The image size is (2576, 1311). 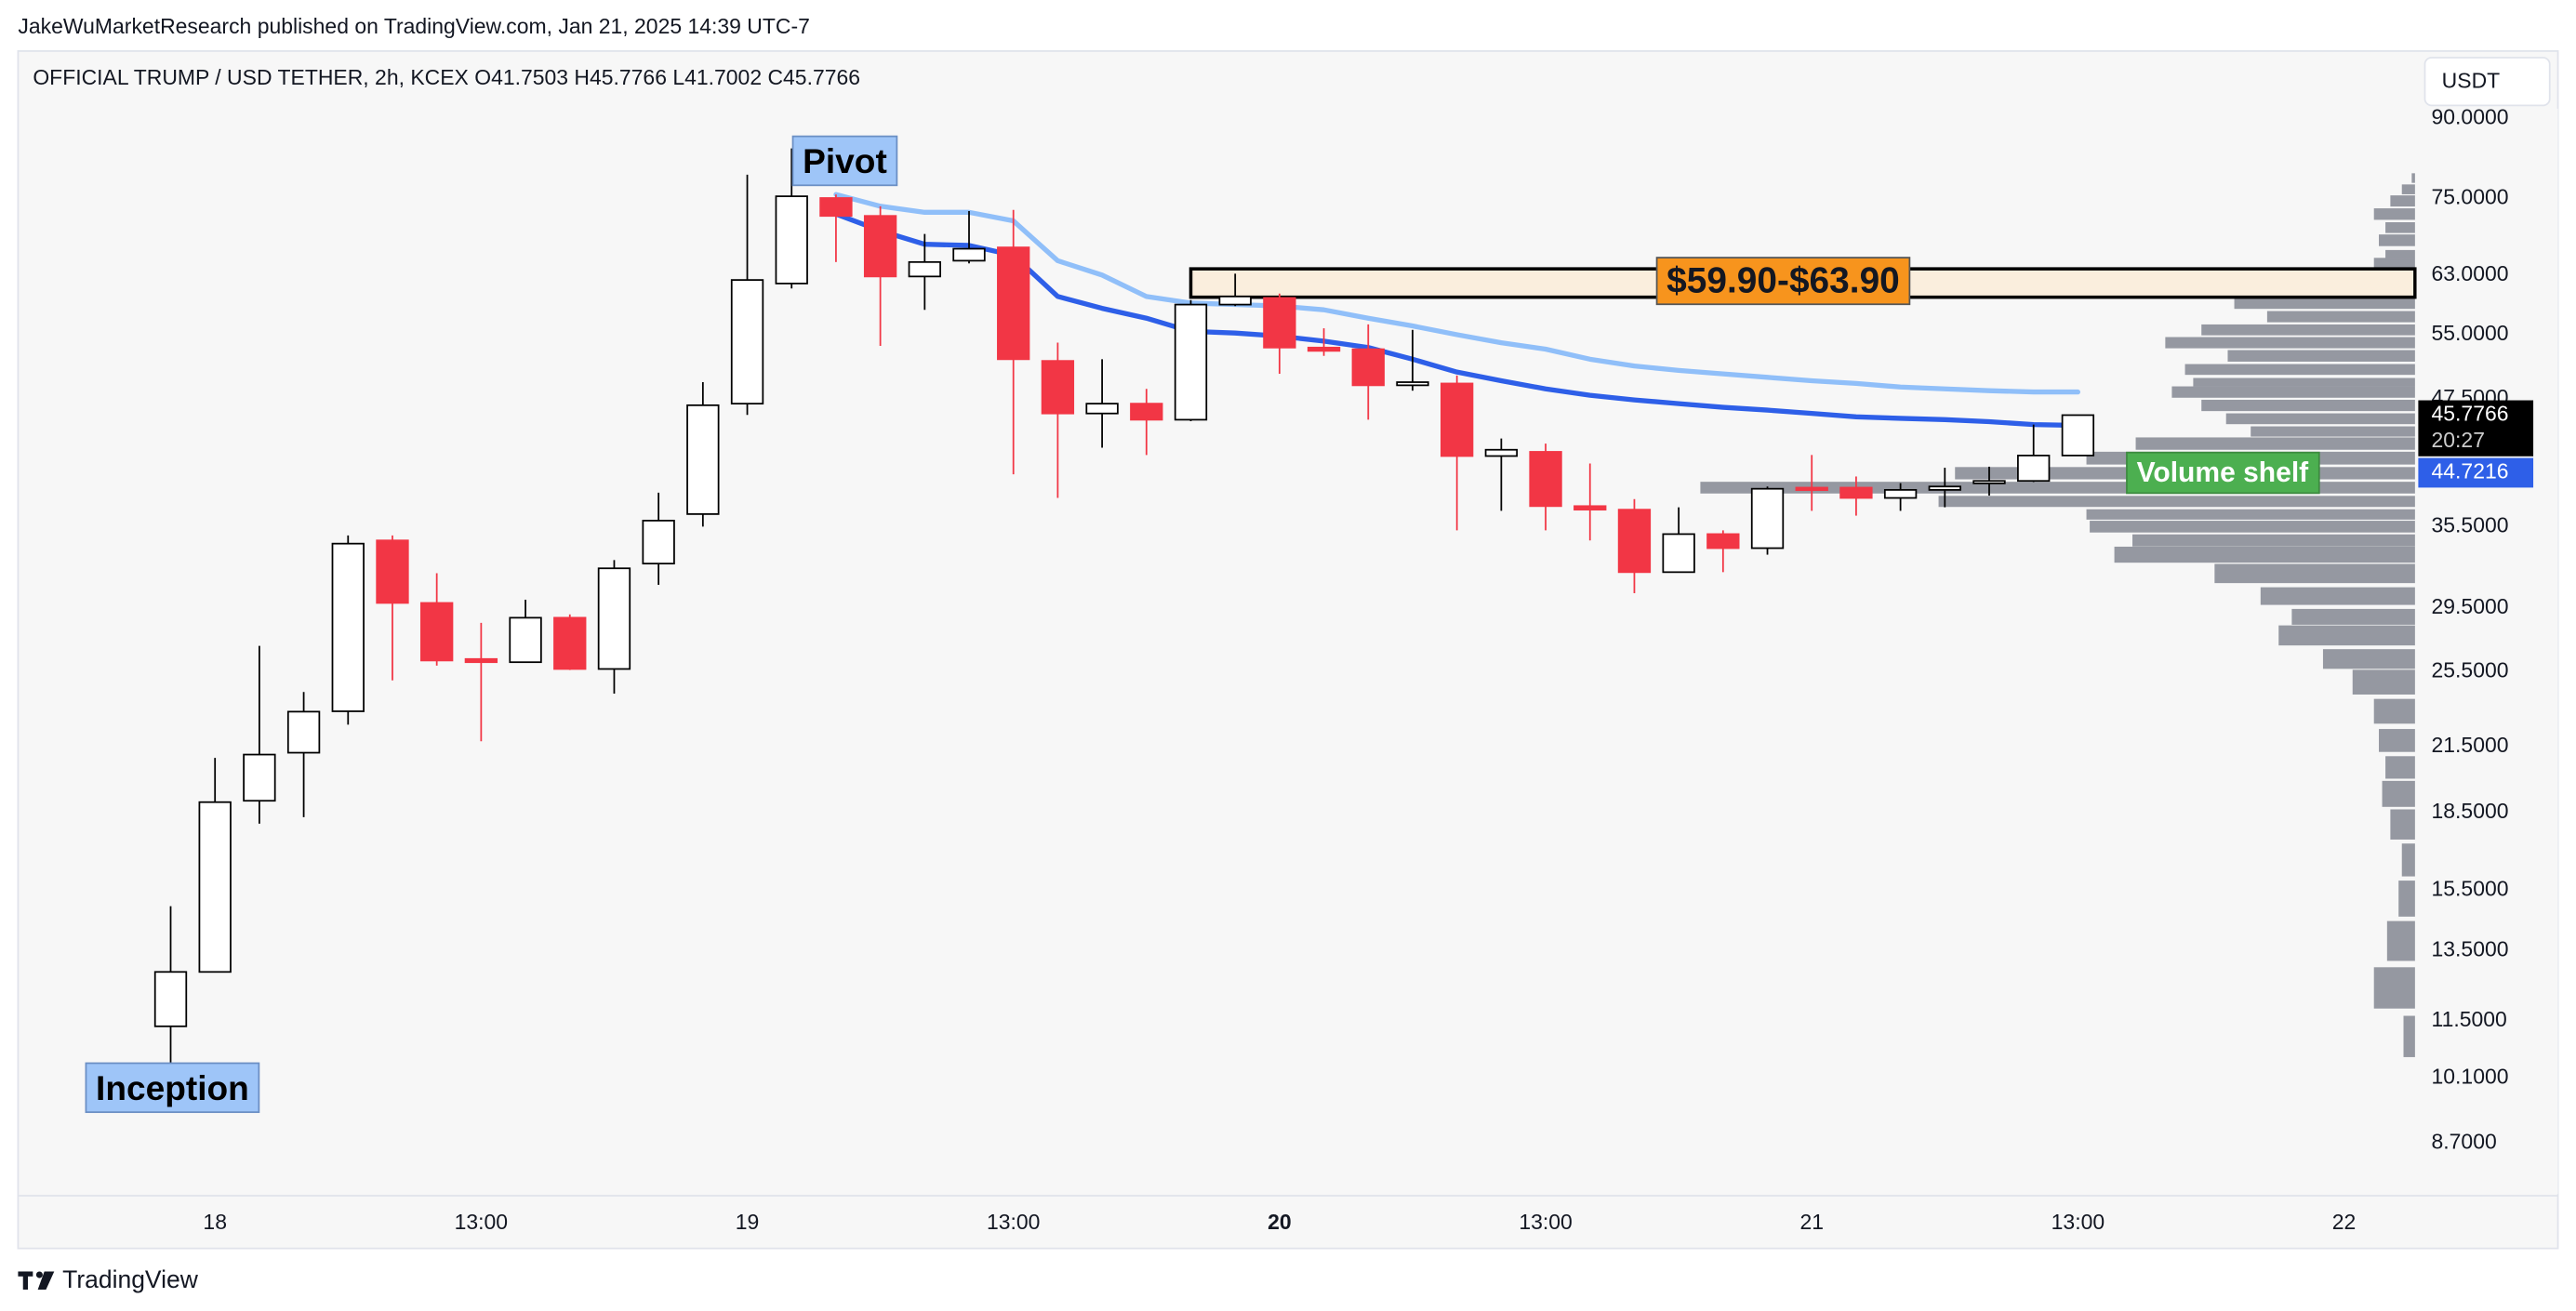 What do you see at coordinates (2470, 197) in the screenshot?
I see `y-tick-label: 75.0000` at bounding box center [2470, 197].